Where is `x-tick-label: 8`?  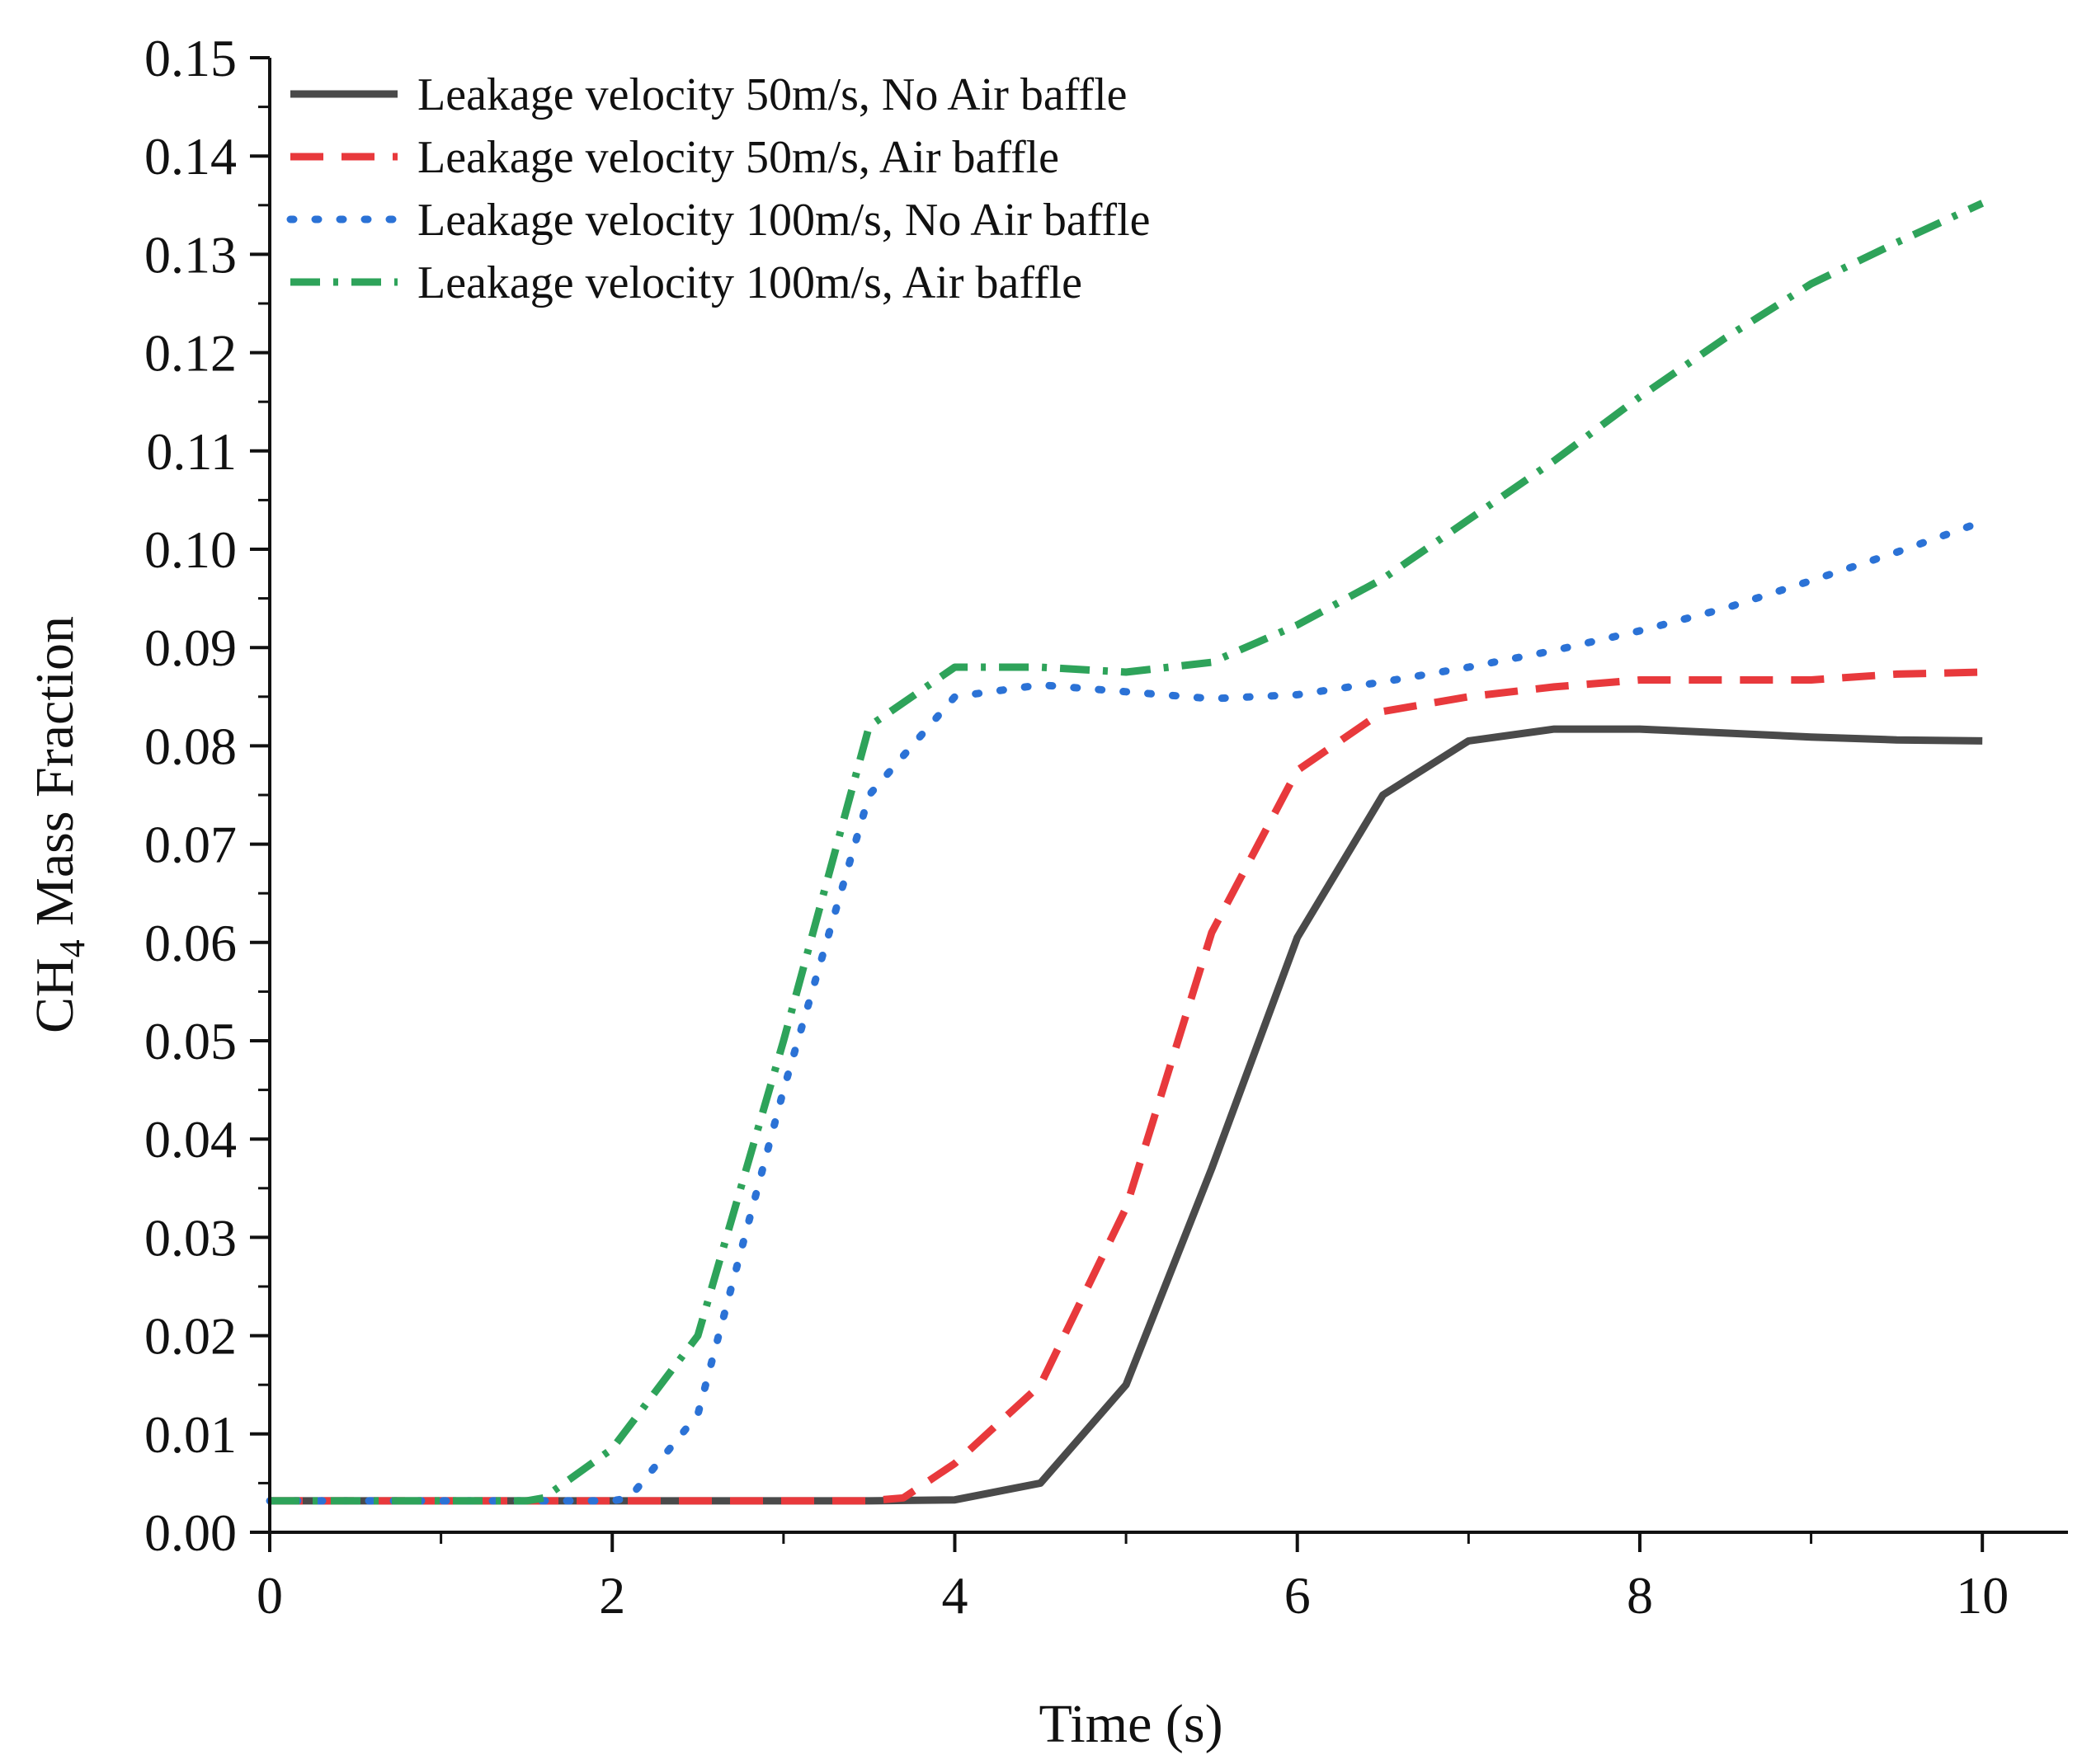 x-tick-label: 8 is located at coordinates (1640, 1596).